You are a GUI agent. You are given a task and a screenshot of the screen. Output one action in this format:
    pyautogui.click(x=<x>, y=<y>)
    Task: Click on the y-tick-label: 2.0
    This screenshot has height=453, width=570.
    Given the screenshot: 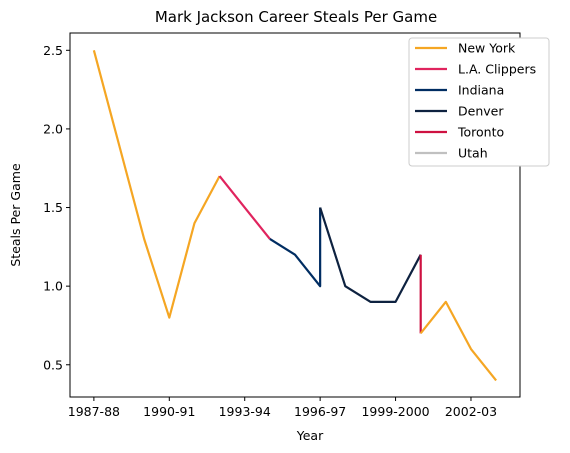 What is the action you would take?
    pyautogui.click(x=53, y=128)
    